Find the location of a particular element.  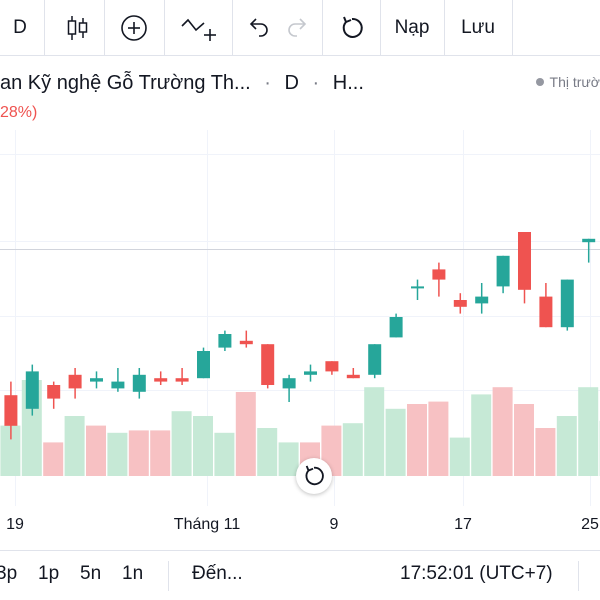

market-status-label: Thị trườ is located at coordinates (574, 82).